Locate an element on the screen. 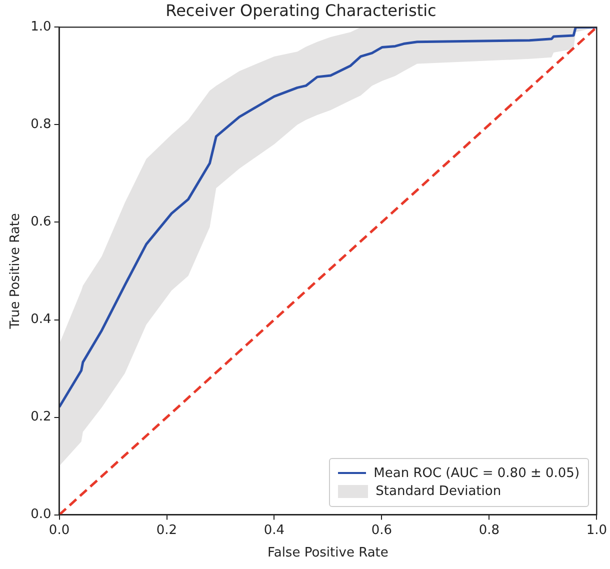 Image resolution: width=610 pixels, height=569 pixels. y-axis-title: True Positive Rate is located at coordinates (16, 271).